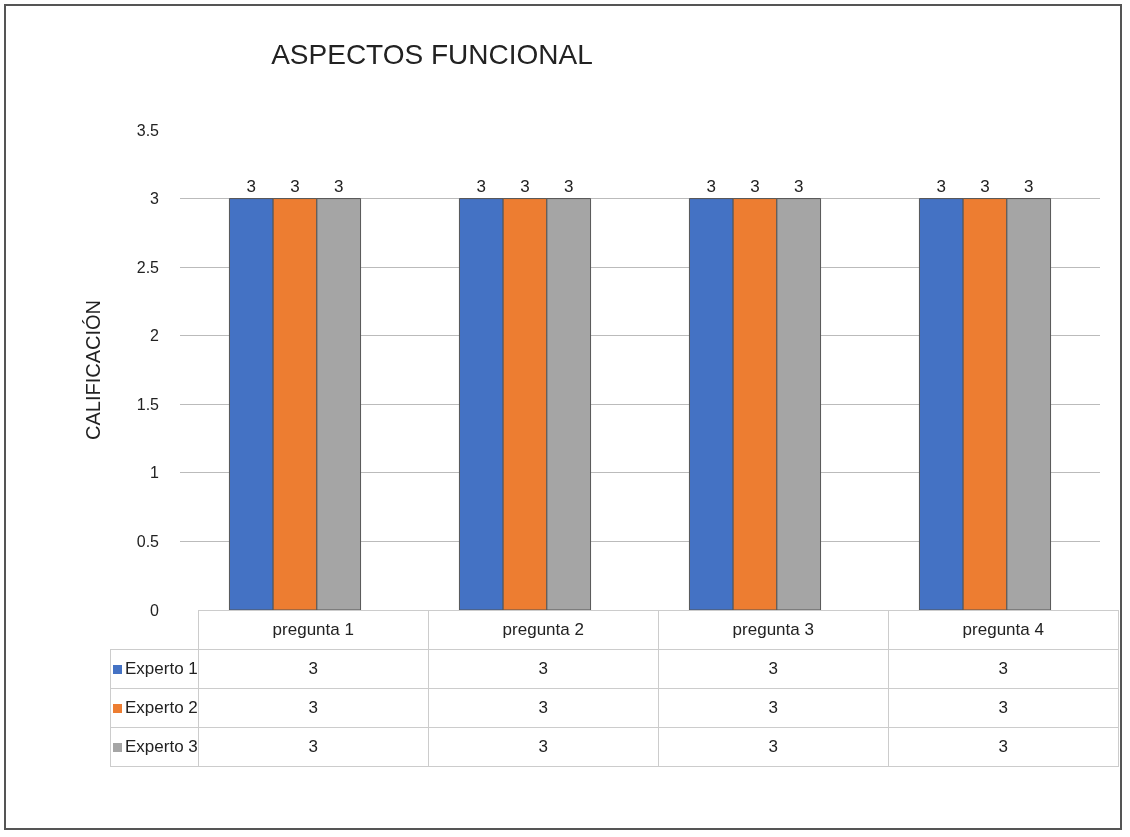  I want to click on chart-title: ASPECTOS FUNCIONAL, so click(432, 55).